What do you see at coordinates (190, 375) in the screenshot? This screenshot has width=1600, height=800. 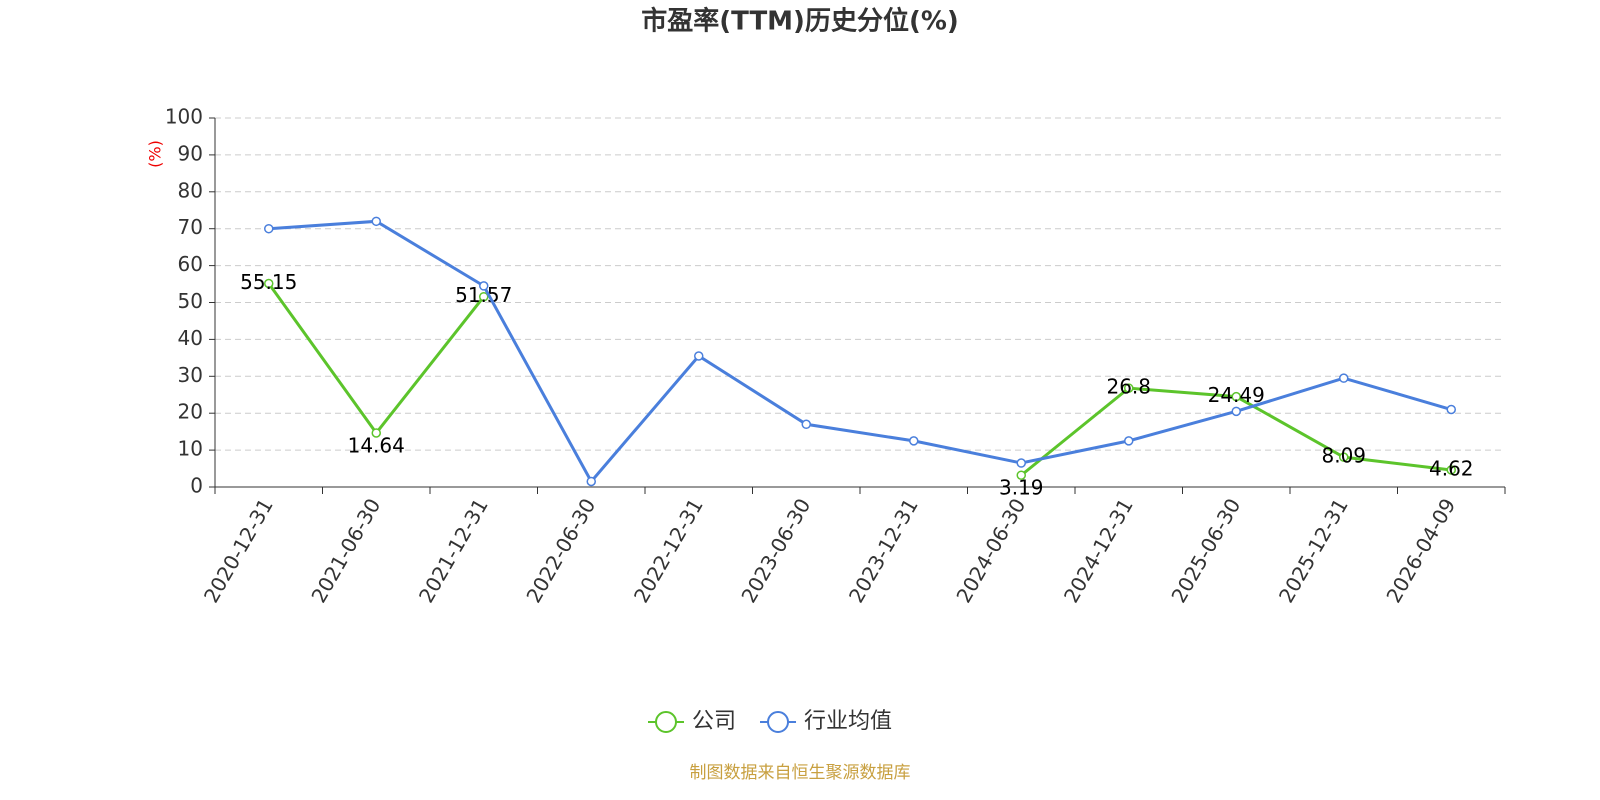 I see `y-tick-label: 30` at bounding box center [190, 375].